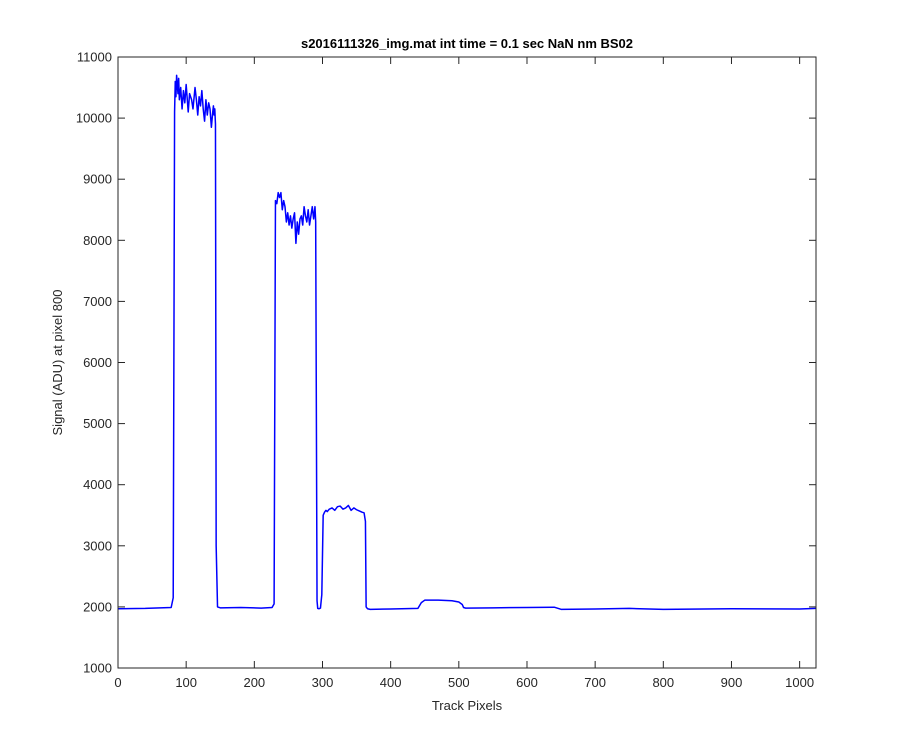  I want to click on y-tick-label: 7000, so click(97, 301).